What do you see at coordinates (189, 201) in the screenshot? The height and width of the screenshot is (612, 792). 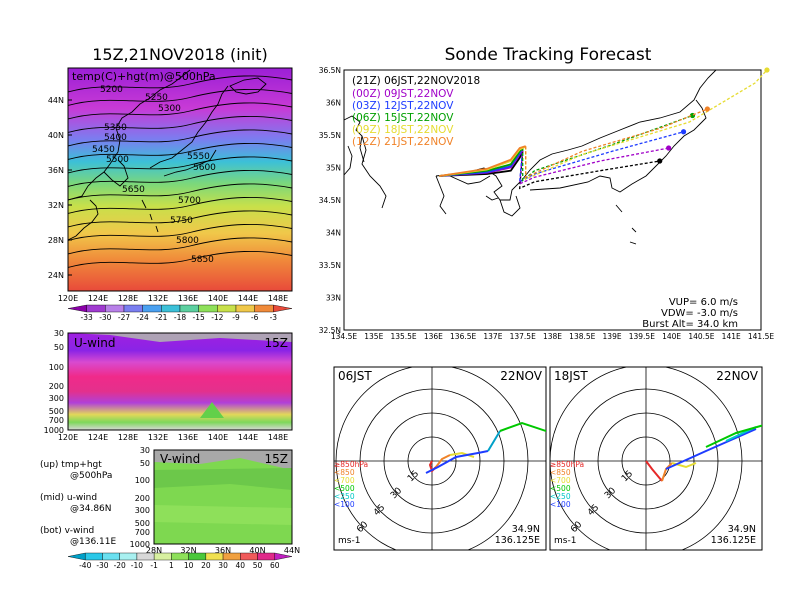 I see `svg-text: 5700` at bounding box center [189, 201].